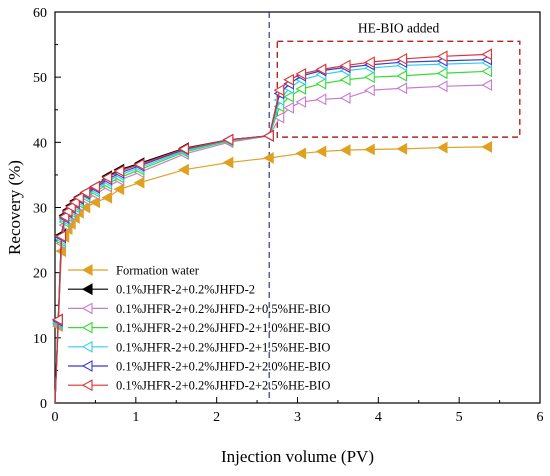 This screenshot has width=550, height=476. I want to click on y-tick-label: 20, so click(40, 274).